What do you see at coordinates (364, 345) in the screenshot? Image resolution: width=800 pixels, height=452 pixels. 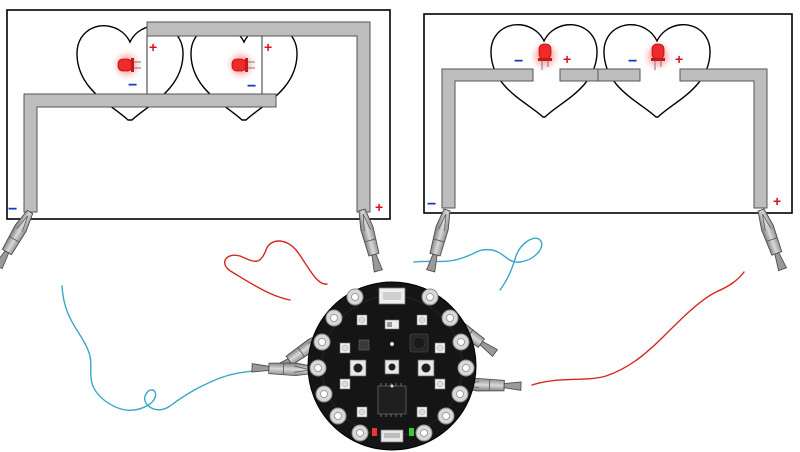 I see `light-sensor` at bounding box center [364, 345].